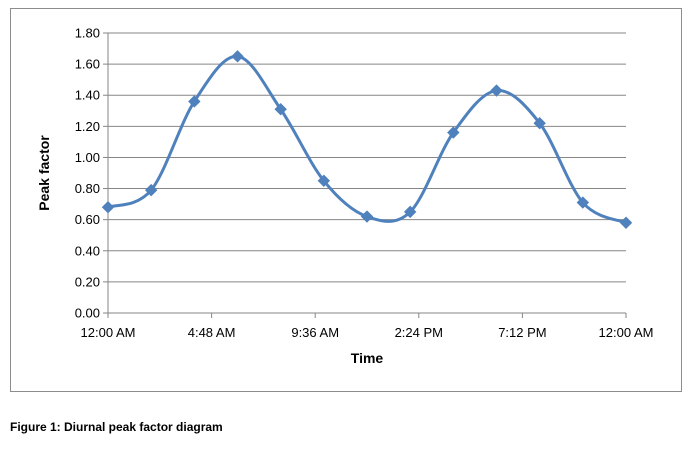 The image size is (697, 452). I want to click on x-tick-label: 7:12 PM, so click(522, 332).